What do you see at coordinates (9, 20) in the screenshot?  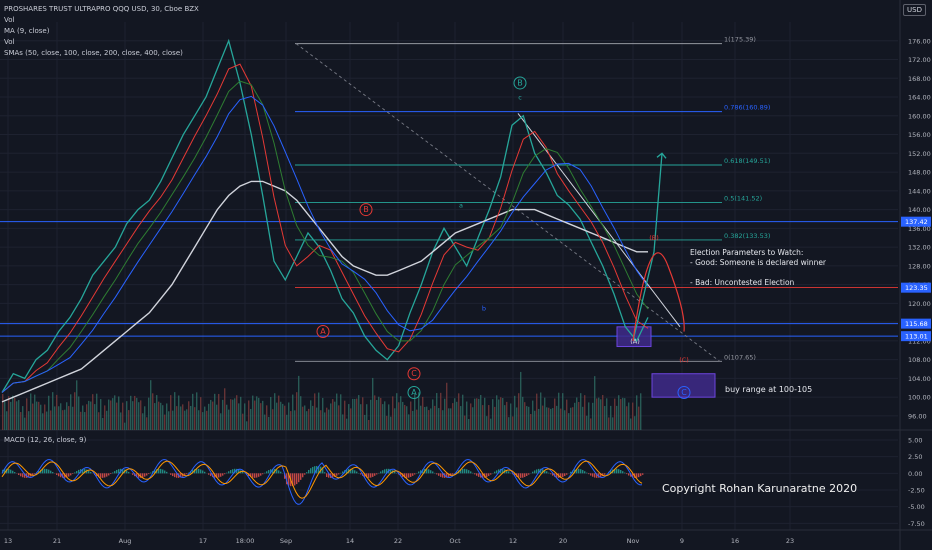 I see `indicator-vol: Vol` at bounding box center [9, 20].